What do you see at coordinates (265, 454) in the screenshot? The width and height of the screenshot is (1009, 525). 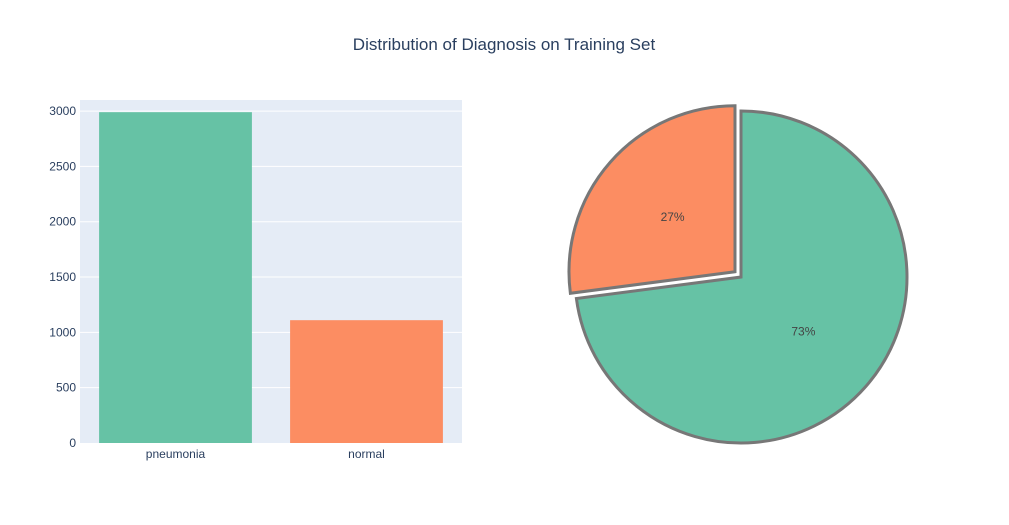 I see `x-axis-ticks: pneumonia normal` at bounding box center [265, 454].